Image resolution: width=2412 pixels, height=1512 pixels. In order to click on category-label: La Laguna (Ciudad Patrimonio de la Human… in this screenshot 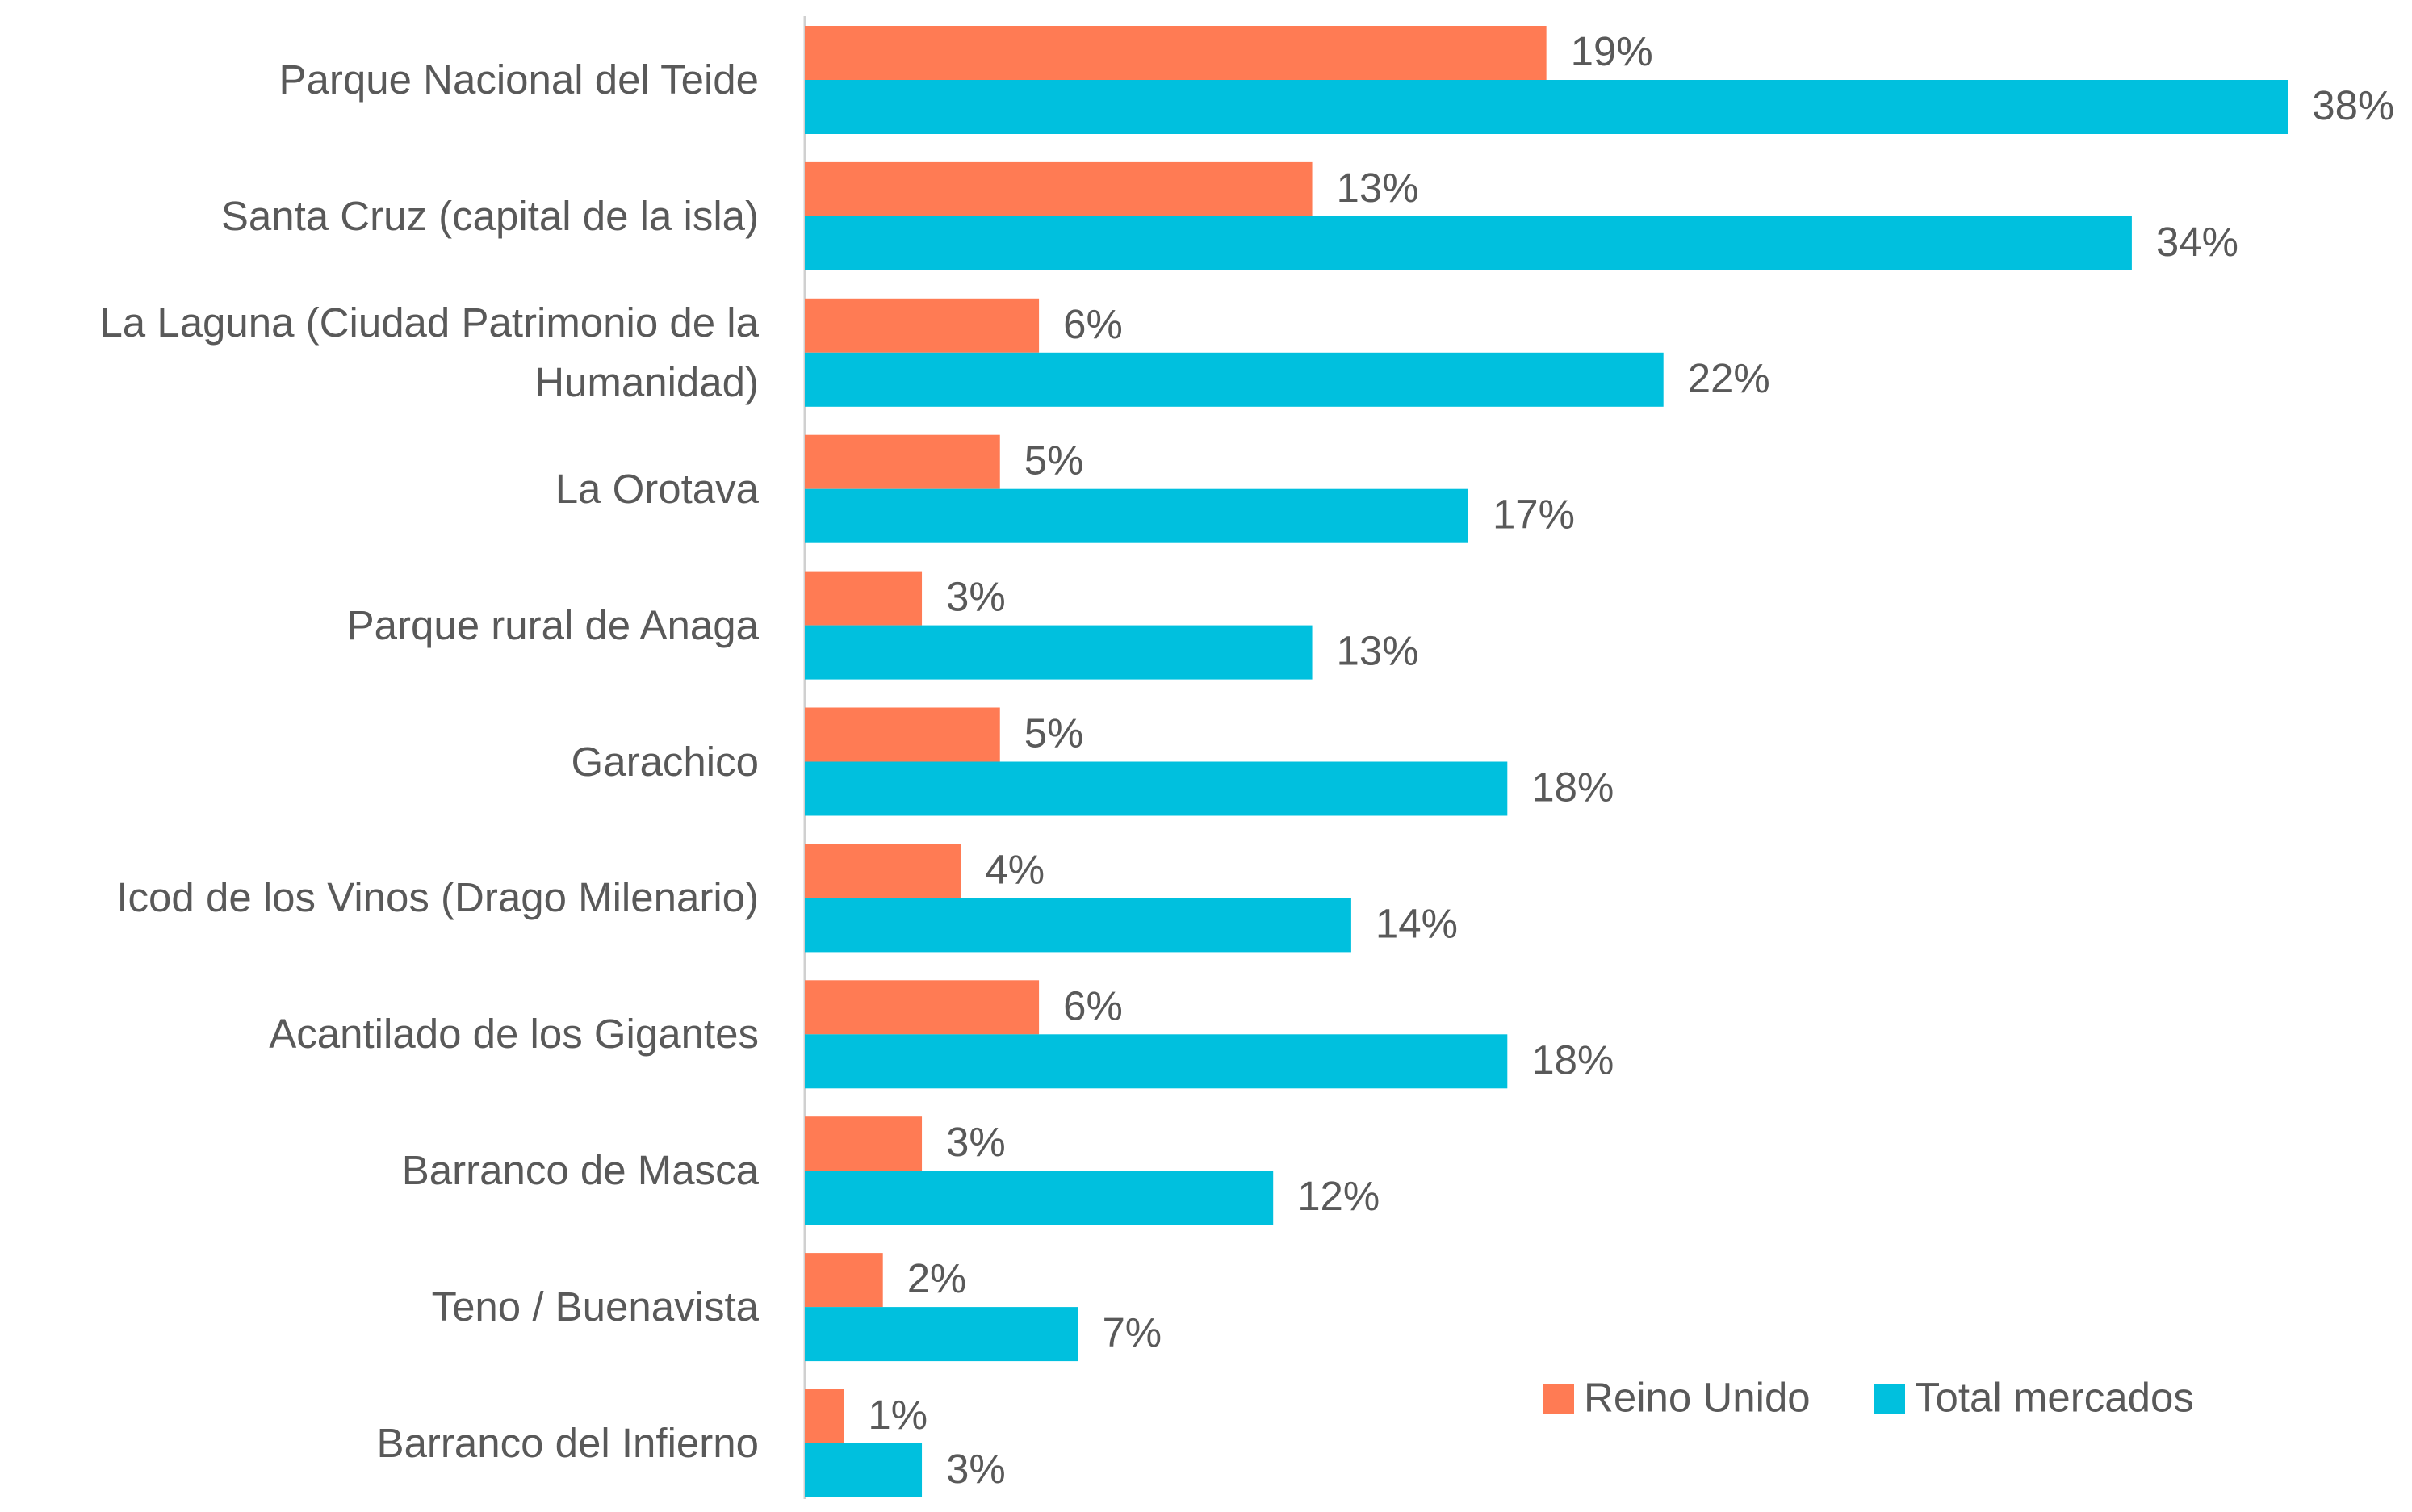, I will do `click(429, 352)`.